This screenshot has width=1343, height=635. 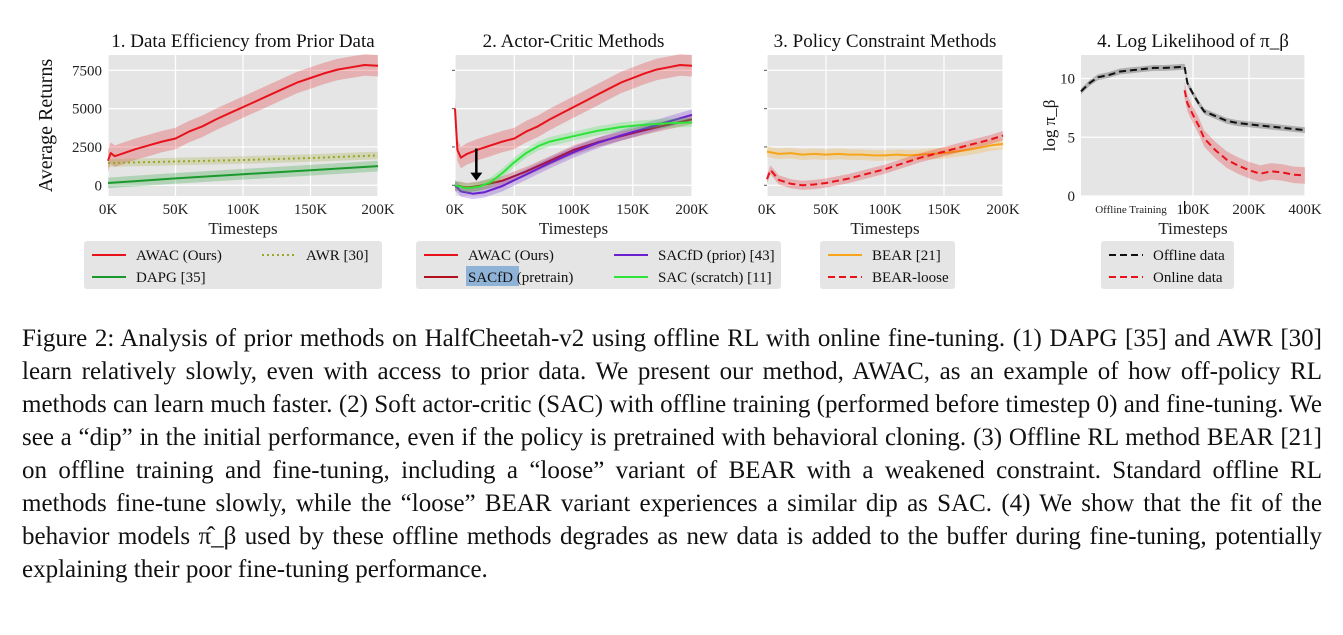 What do you see at coordinates (87, 148) in the screenshot?
I see `y-tick-label: 2500` at bounding box center [87, 148].